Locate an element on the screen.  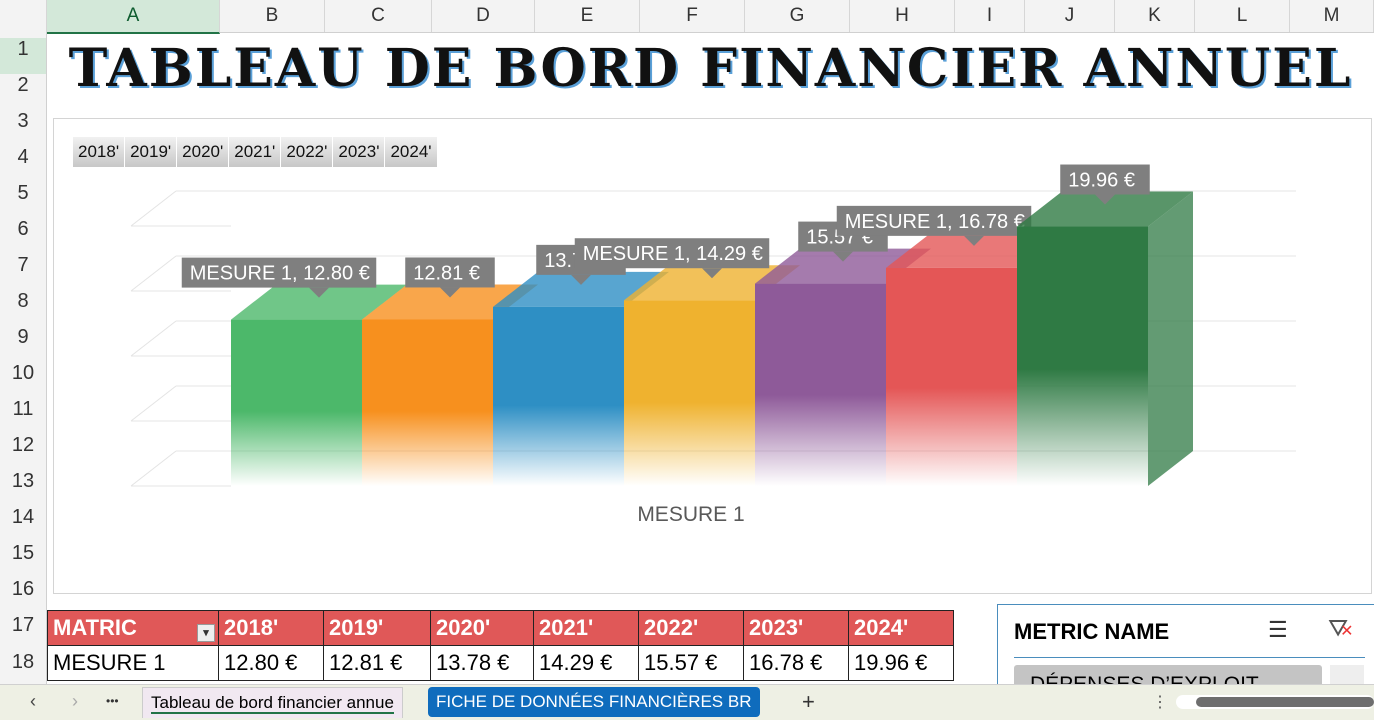
sheet-tab-dashboard: Tableau de bord financier annue is located at coordinates (272, 702).